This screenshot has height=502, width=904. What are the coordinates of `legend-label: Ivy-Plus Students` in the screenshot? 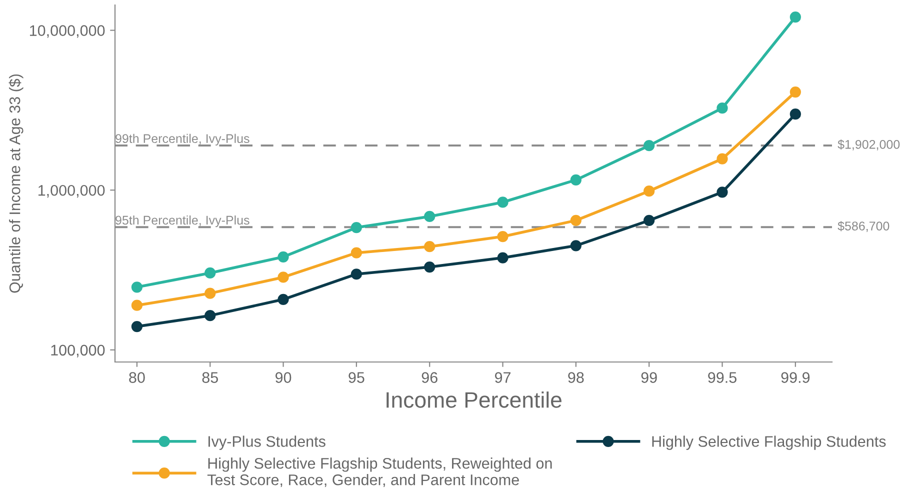 It's located at (267, 443).